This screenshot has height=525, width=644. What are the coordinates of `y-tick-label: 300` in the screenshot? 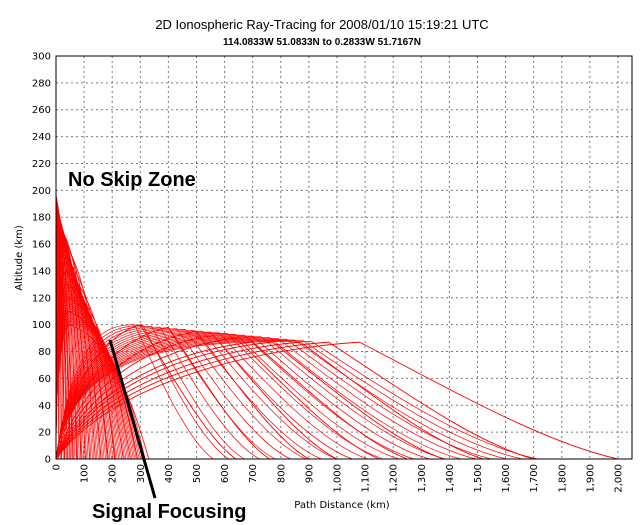 It's located at (41, 57).